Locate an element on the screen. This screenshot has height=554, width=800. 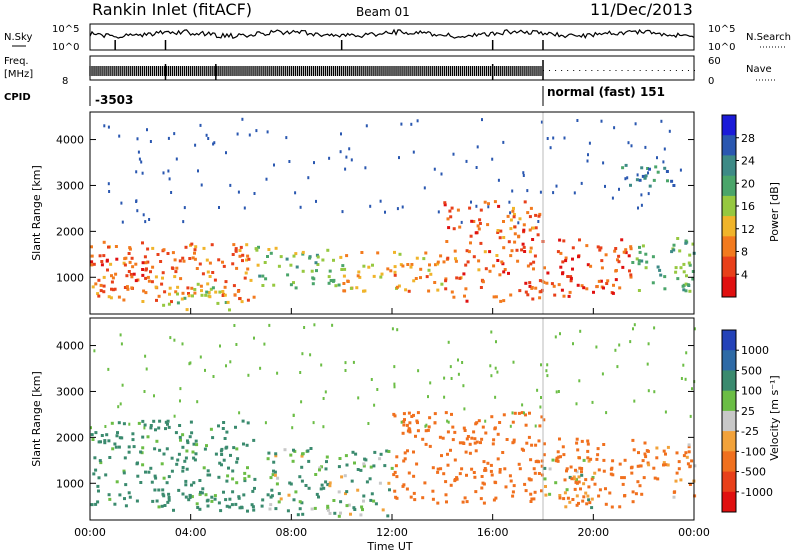
freq-unit: [MHz] is located at coordinates (18, 74).